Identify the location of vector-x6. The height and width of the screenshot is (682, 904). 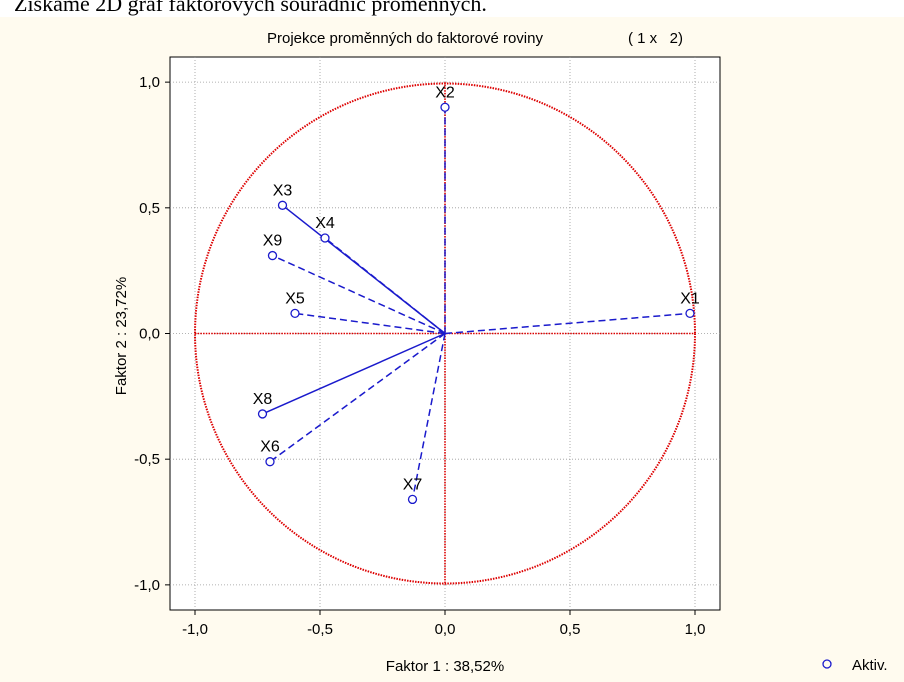
(357, 397).